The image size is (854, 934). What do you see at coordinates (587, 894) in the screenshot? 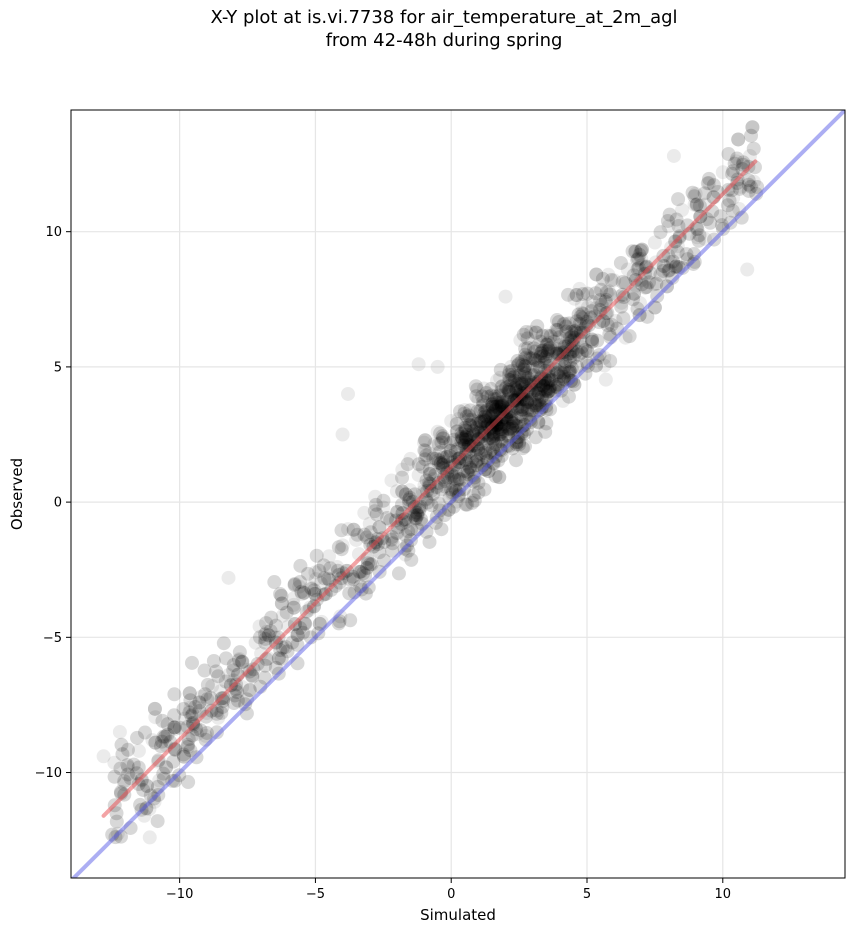
I see `x-tick-label: 5` at bounding box center [587, 894].